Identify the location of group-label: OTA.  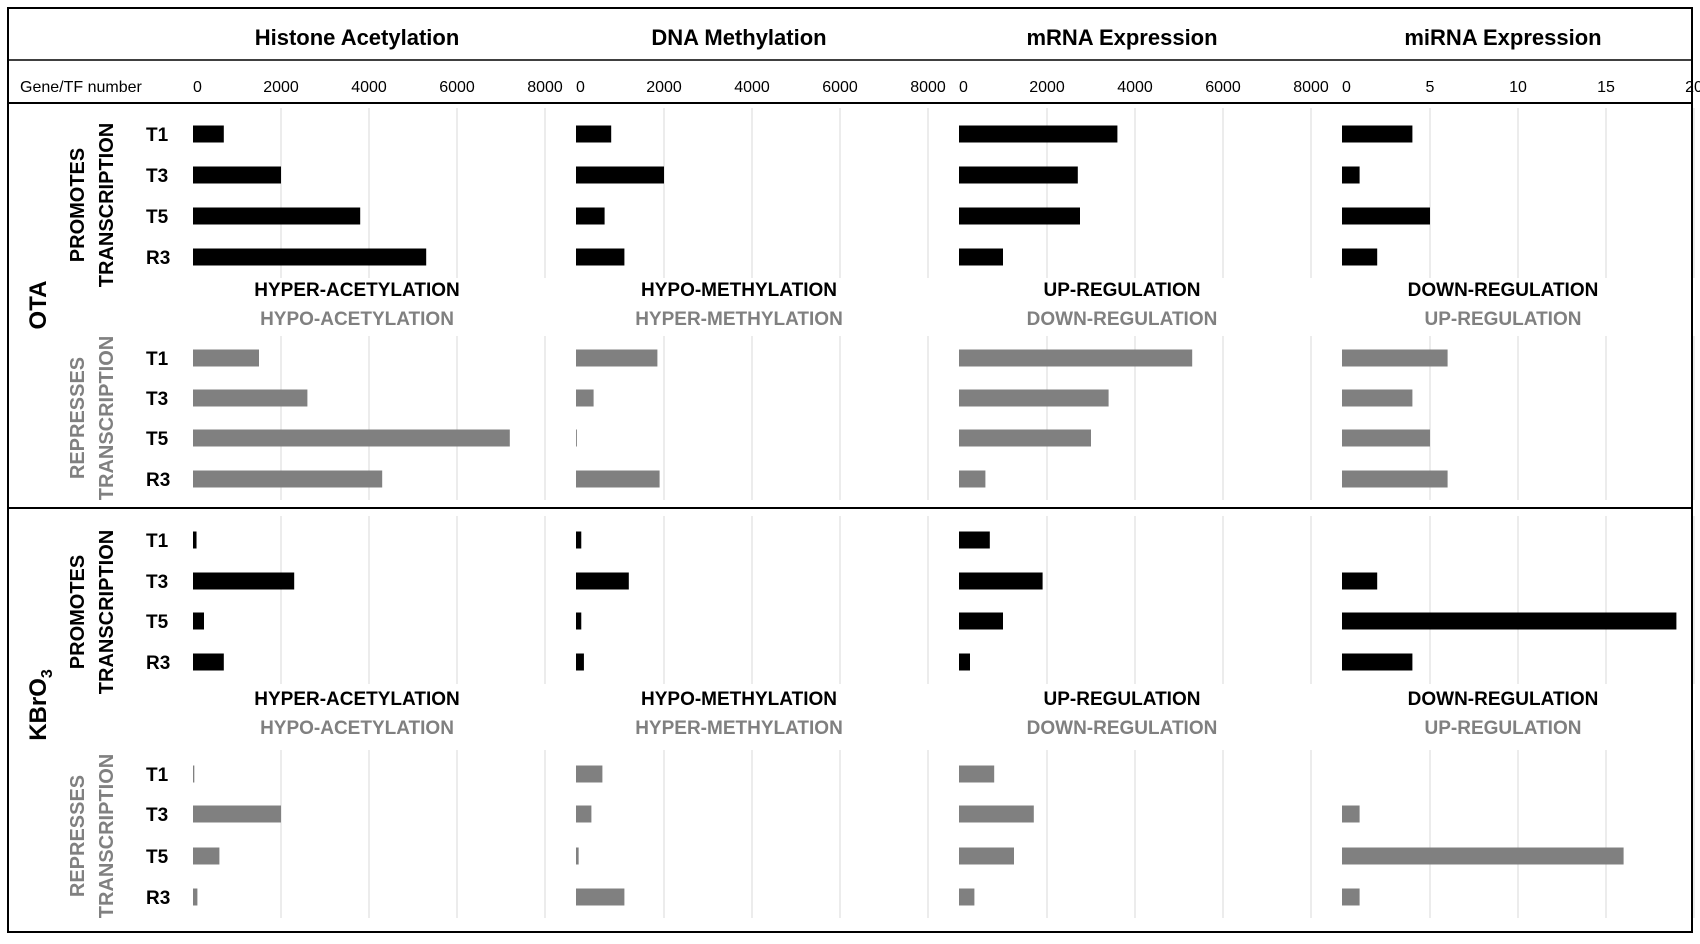
(38, 305).